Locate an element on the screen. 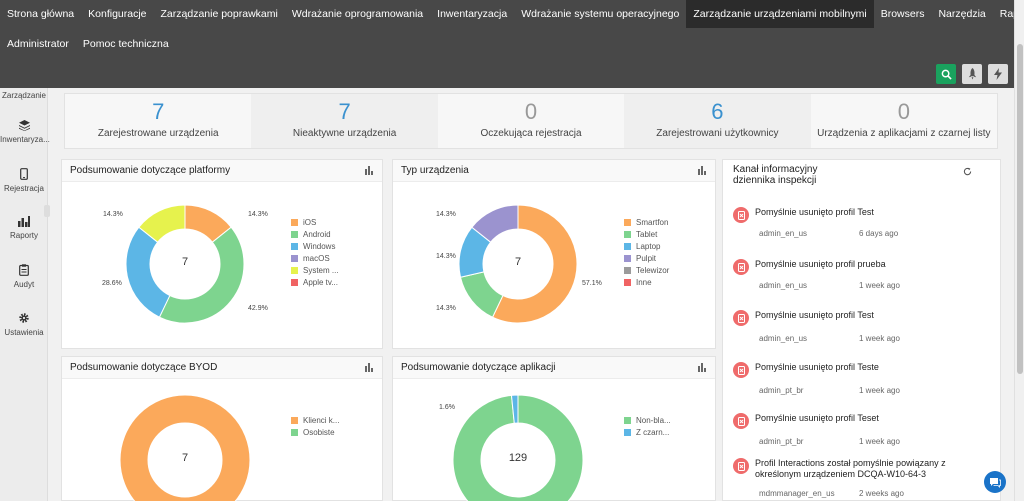 This screenshot has width=1024, height=501. sidebar-item-enrollment: Rejestracja is located at coordinates (24, 180).